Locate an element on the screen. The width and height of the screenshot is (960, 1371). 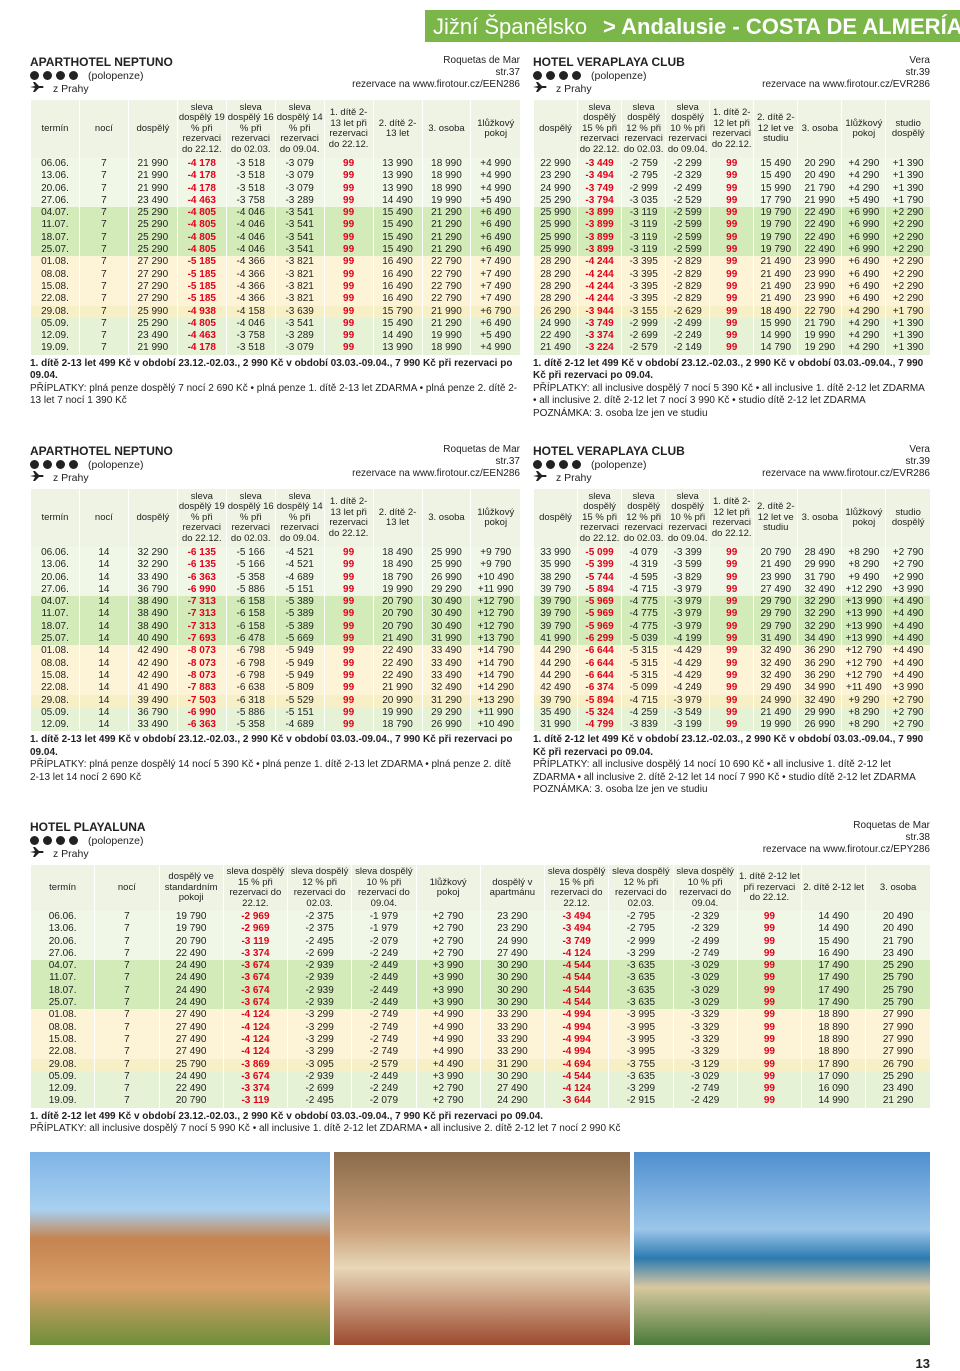
table-cell: 25 290 is located at coordinates (897, 966).